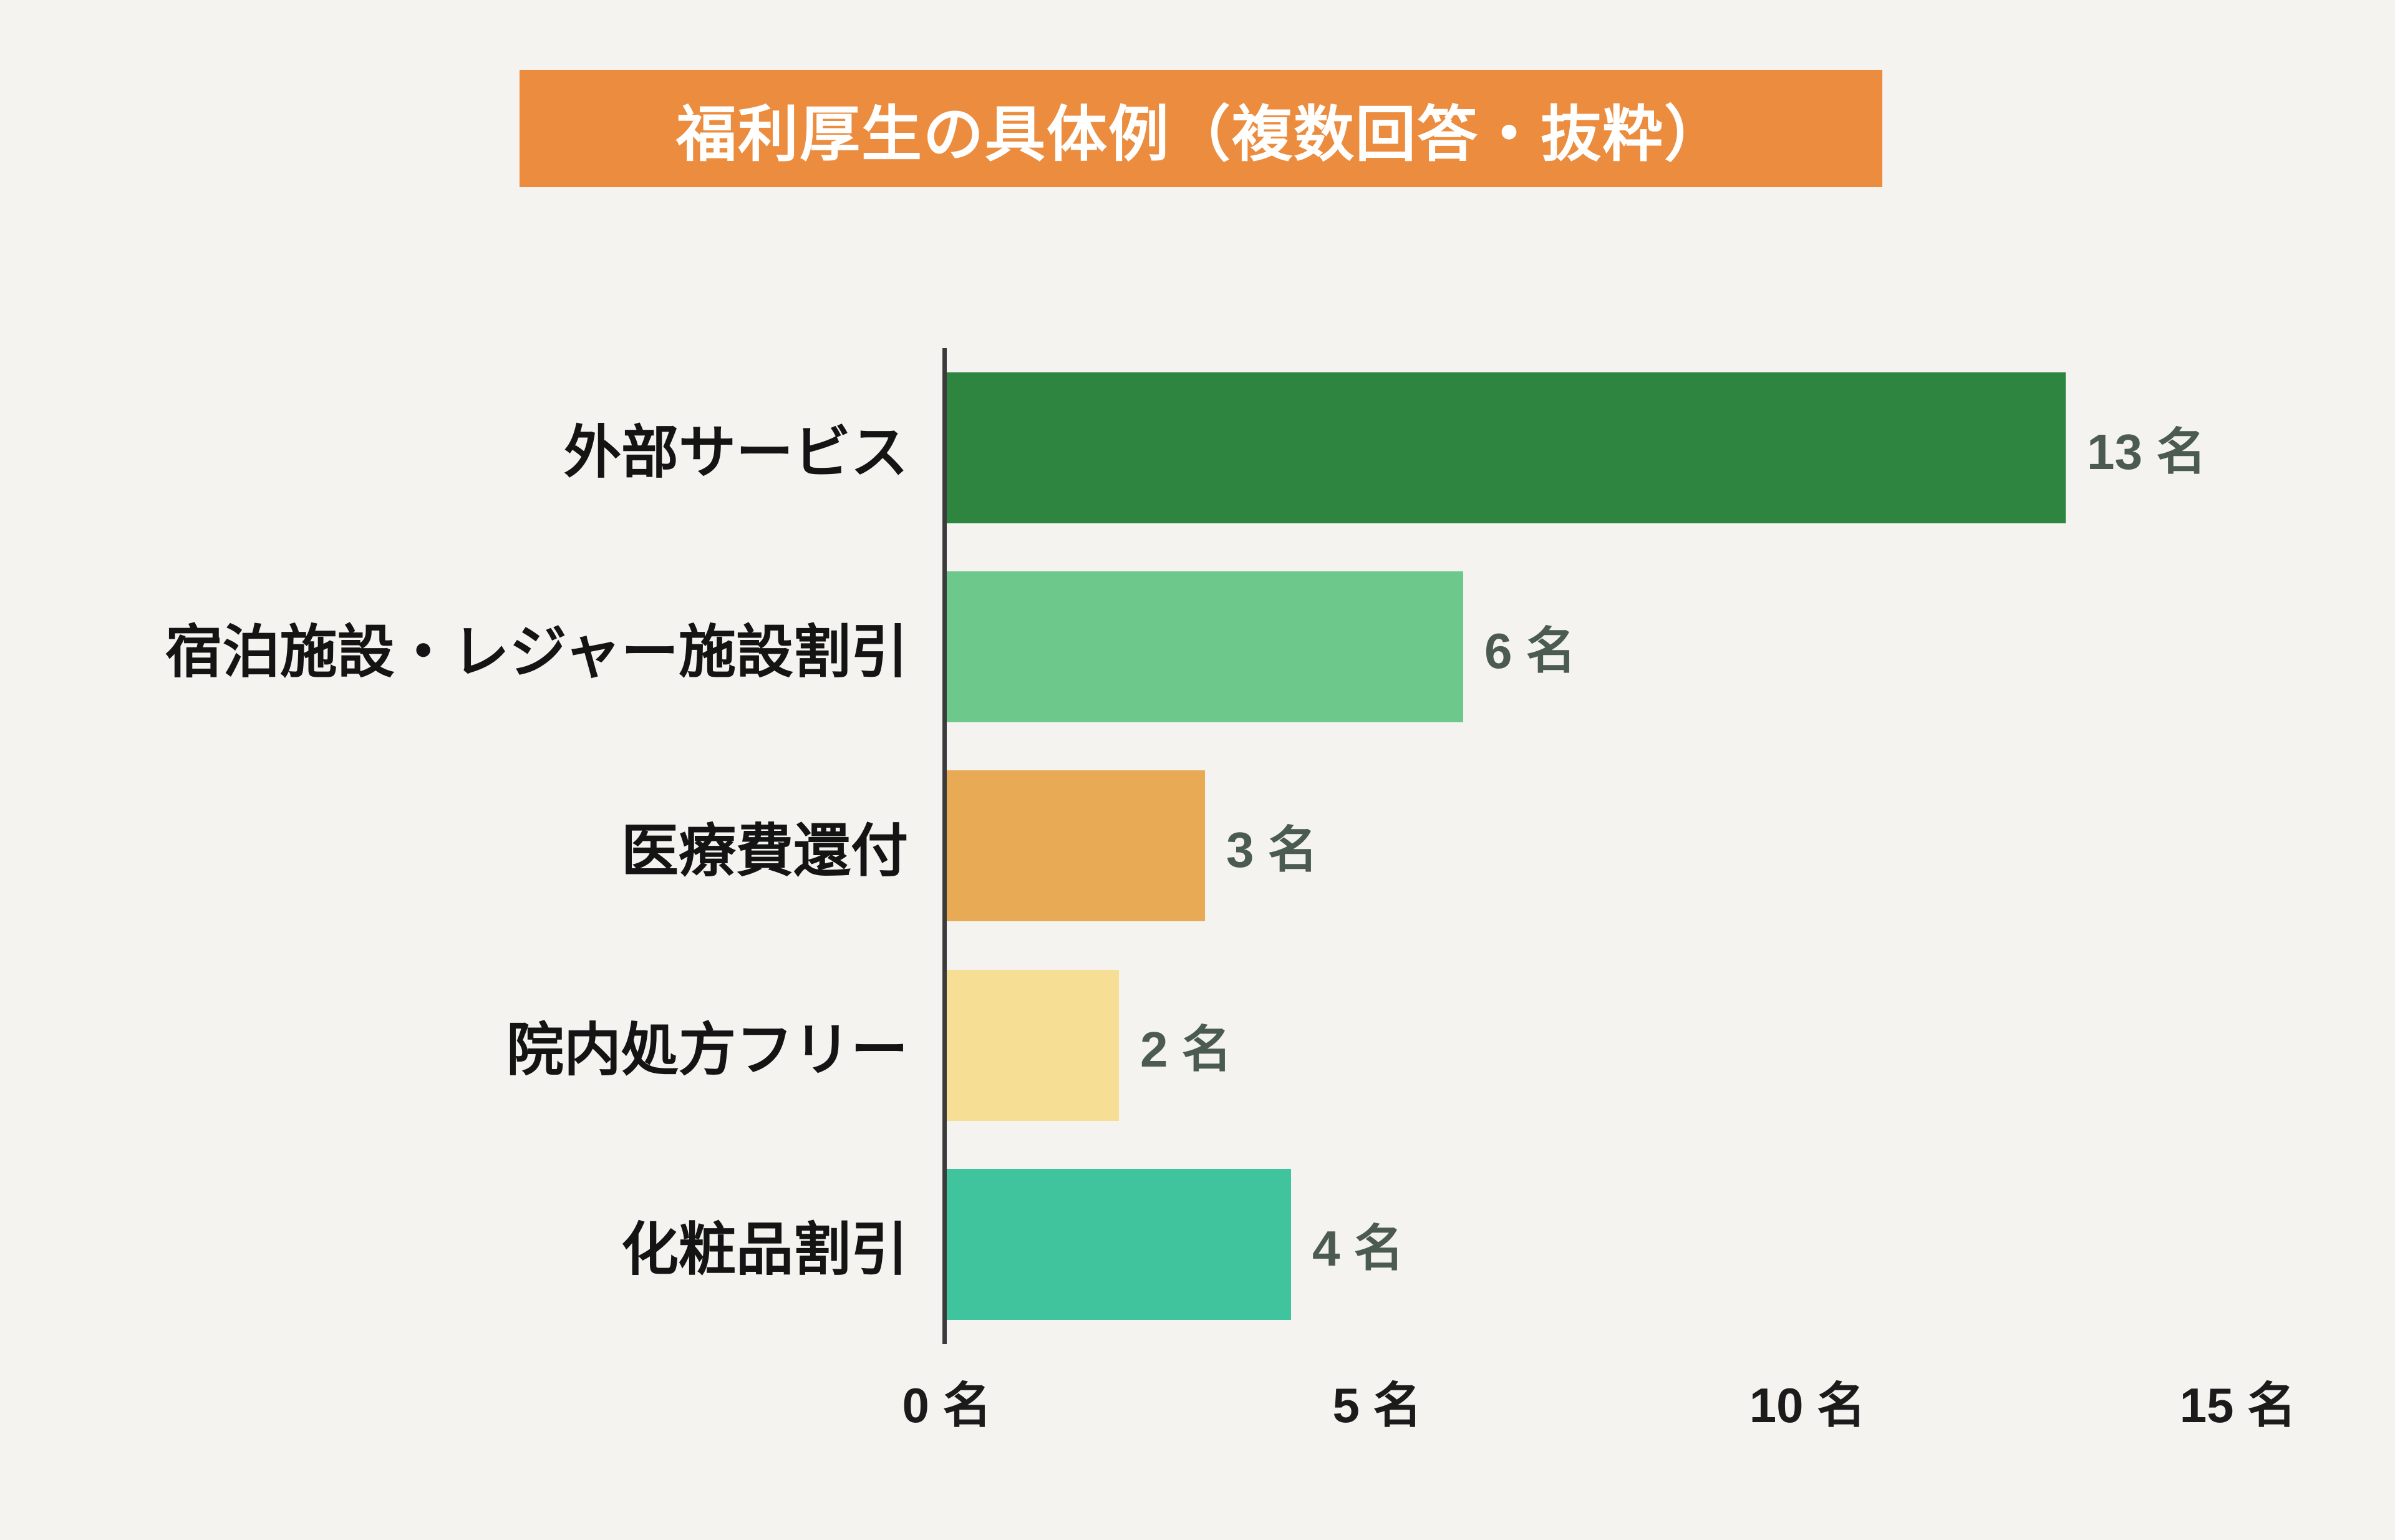 The width and height of the screenshot is (2395, 1540). I want to click on x-tick-label: 5 名, so click(1377, 1405).